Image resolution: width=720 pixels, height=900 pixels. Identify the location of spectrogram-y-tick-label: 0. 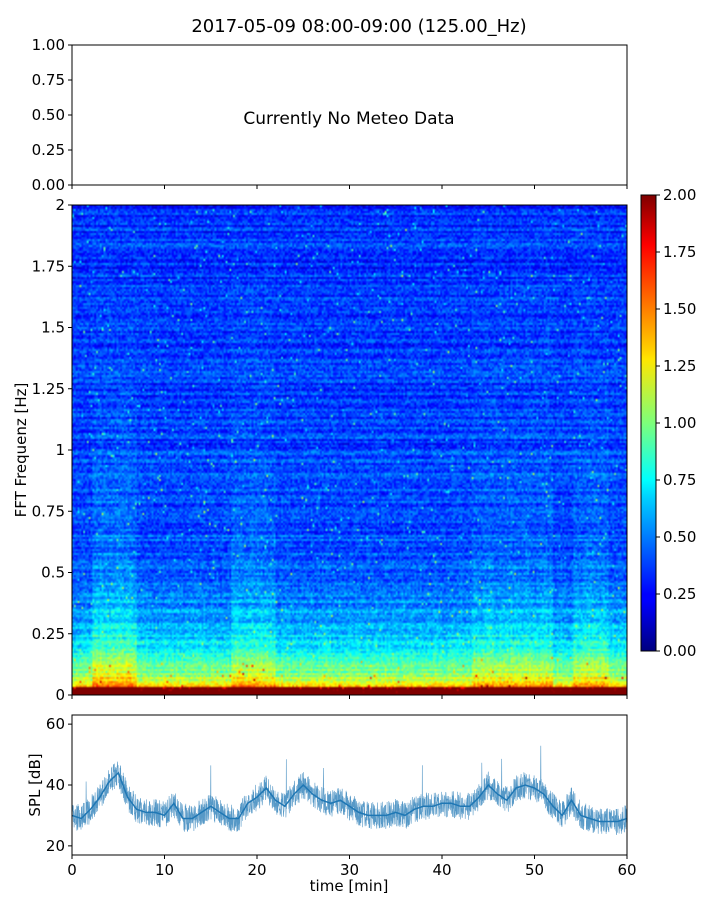
(60, 695).